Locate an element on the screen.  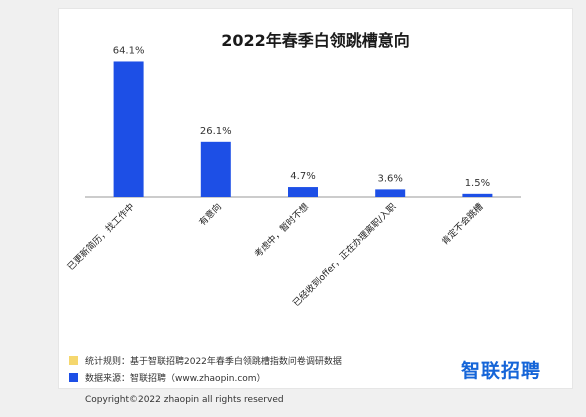
x-tick-label: 有意向 is located at coordinates (210, 215).